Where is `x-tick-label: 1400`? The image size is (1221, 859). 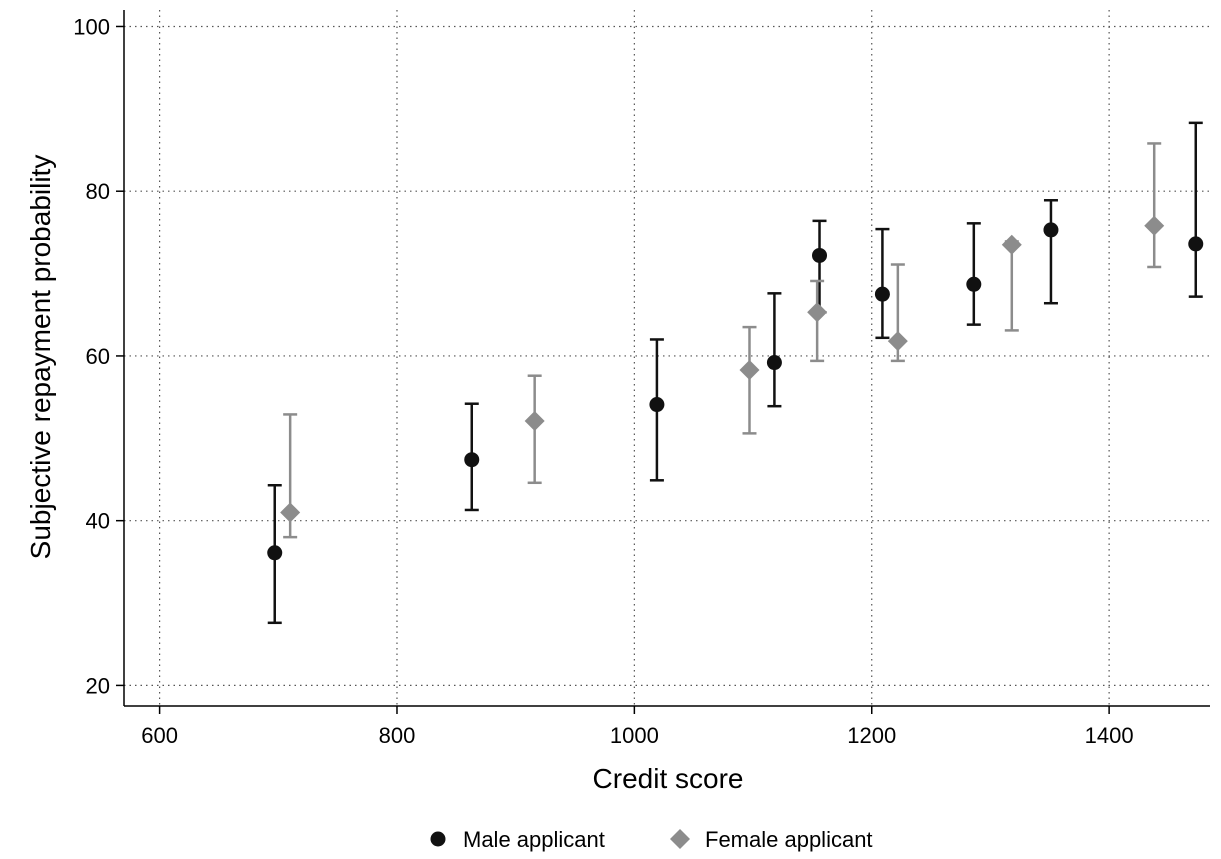
x-tick-label: 1400 is located at coordinates (1109, 735).